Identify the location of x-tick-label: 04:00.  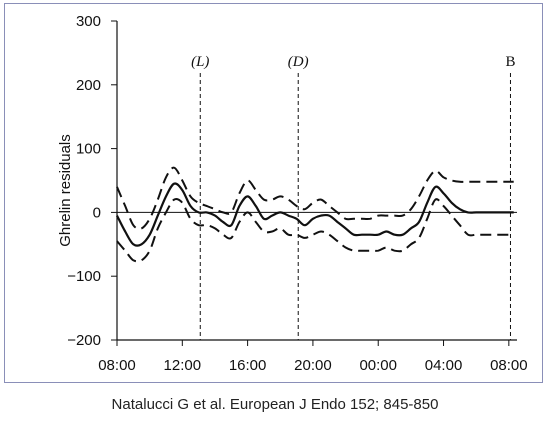
(444, 365).